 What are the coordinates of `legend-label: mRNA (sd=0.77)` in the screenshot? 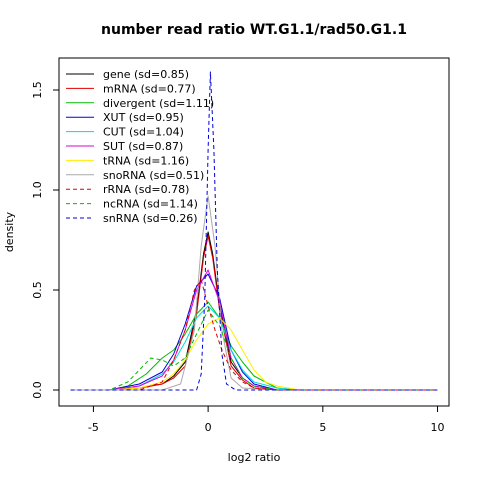 It's located at (149, 88).